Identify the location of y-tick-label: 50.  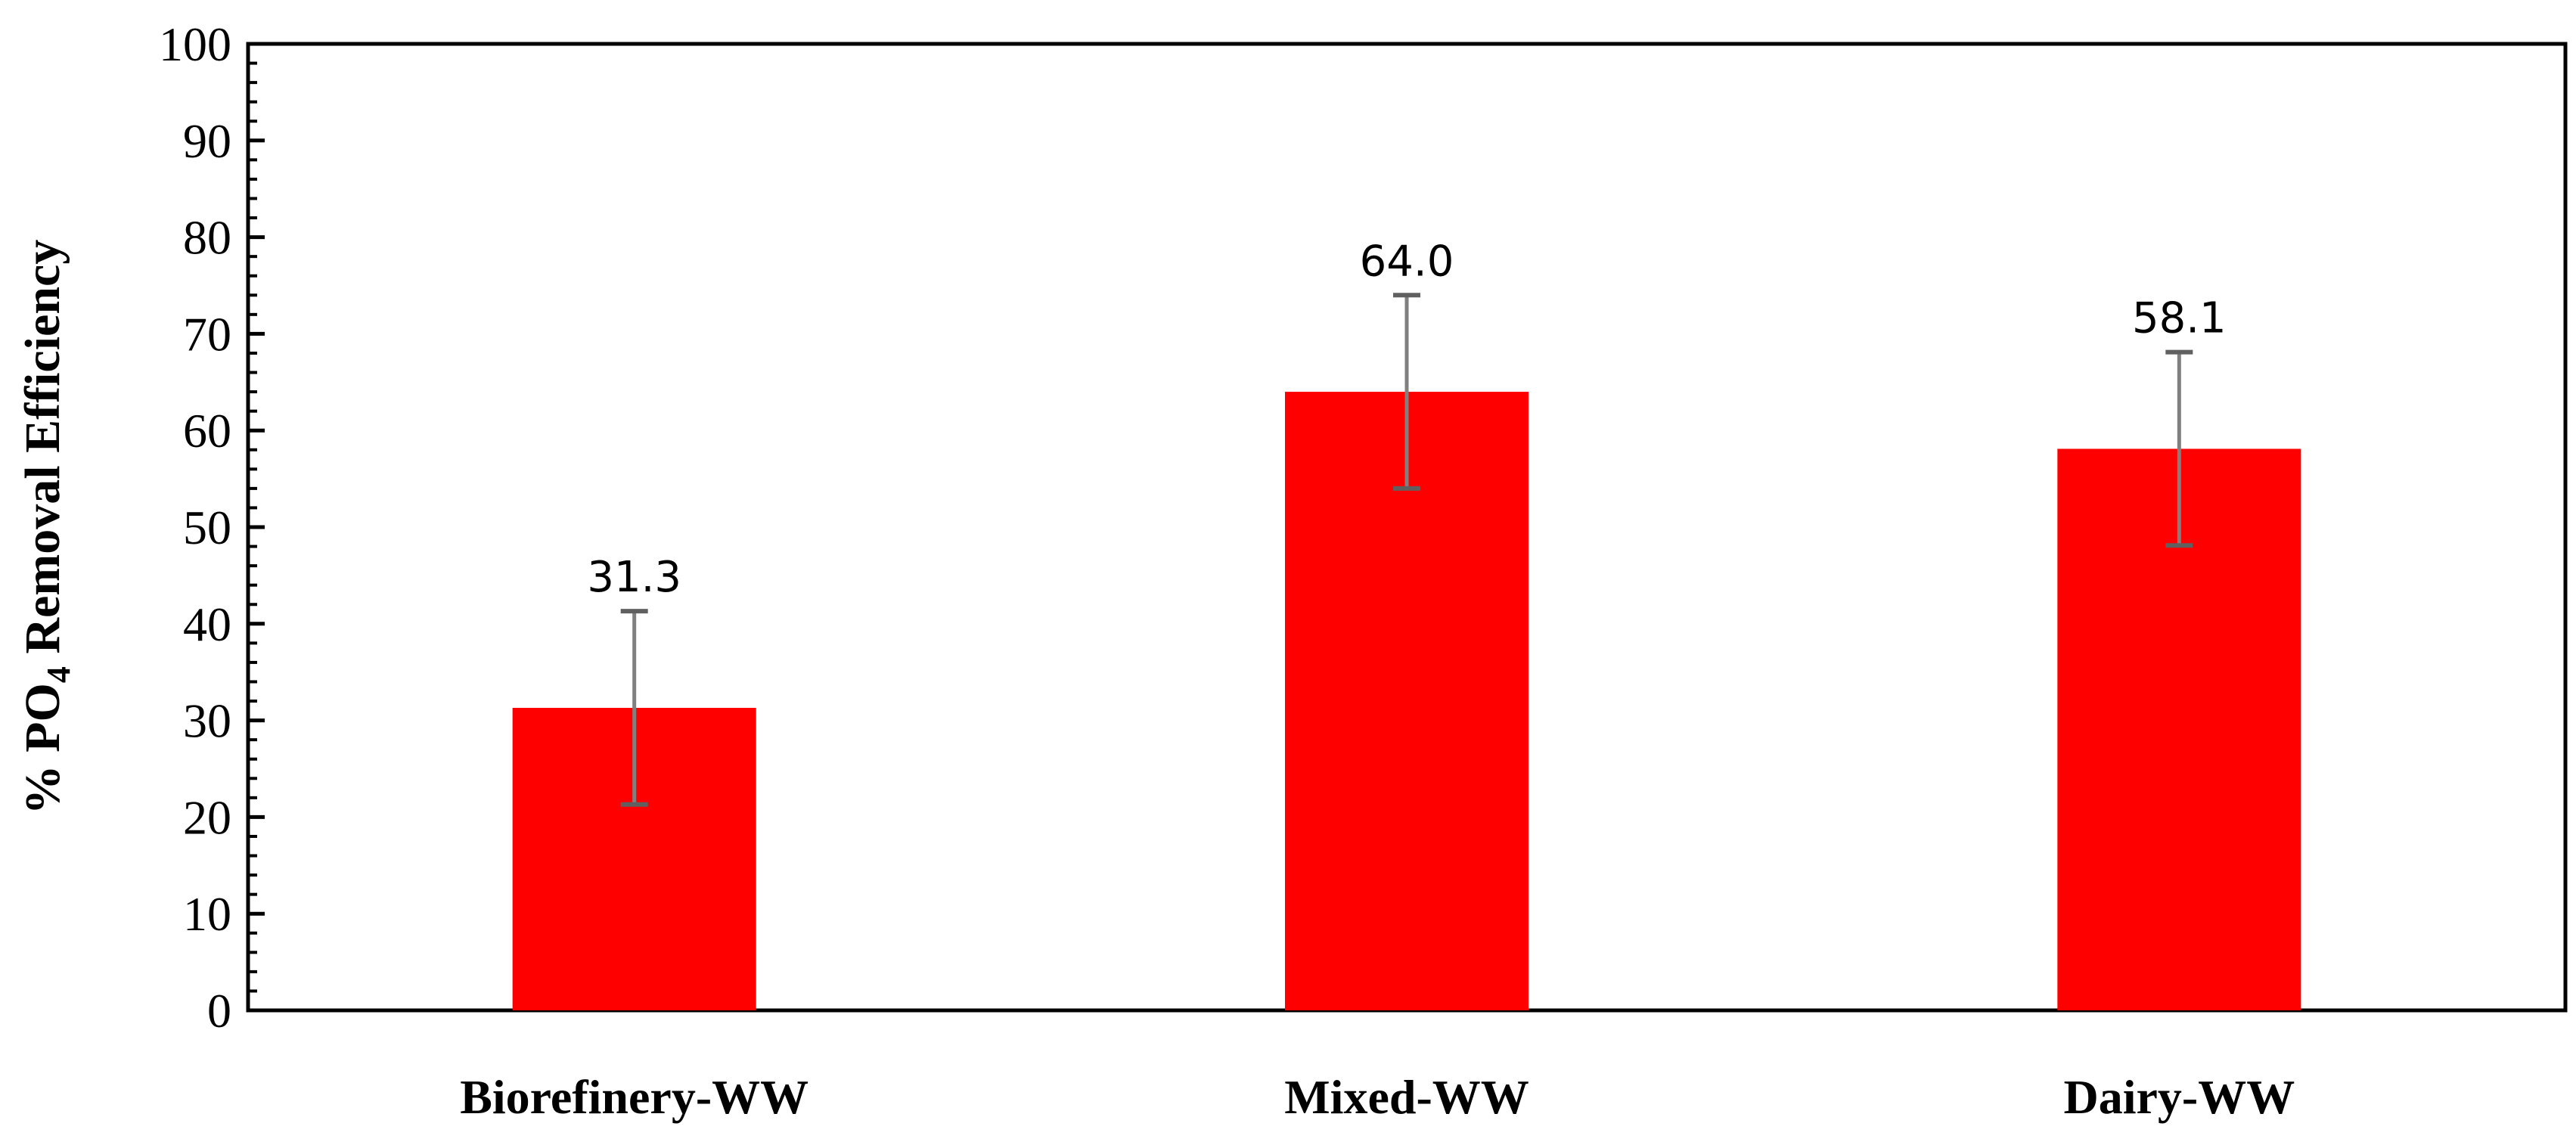
(207, 527).